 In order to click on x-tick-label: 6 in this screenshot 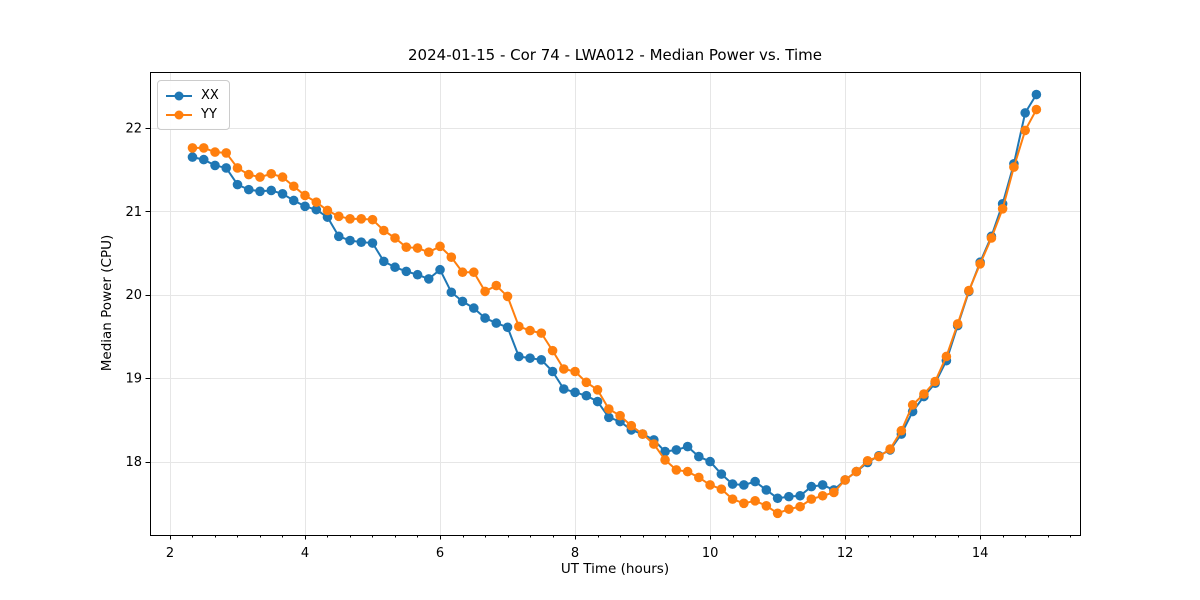, I will do `click(440, 553)`.